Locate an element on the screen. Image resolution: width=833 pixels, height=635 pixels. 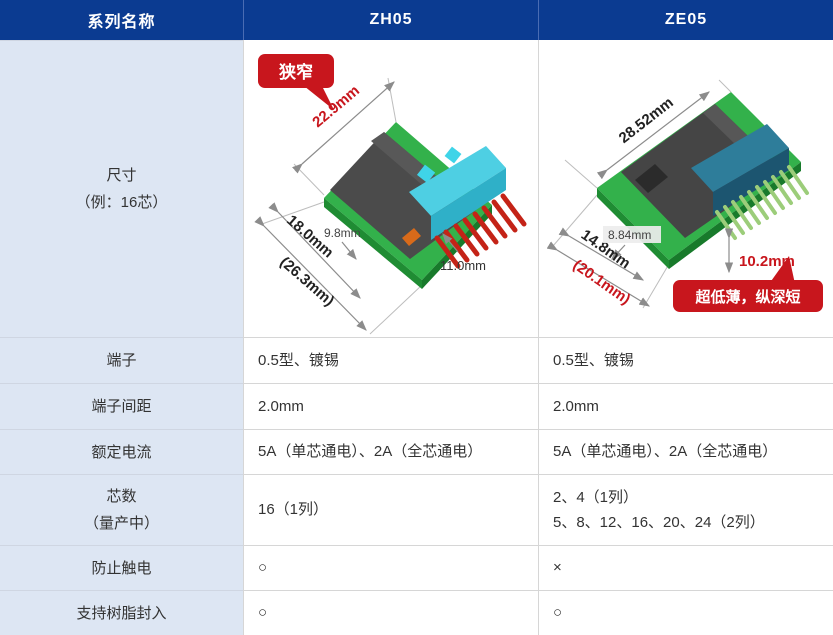
zh05-badge-text: 狭窄 is located at coordinates (295, 72).